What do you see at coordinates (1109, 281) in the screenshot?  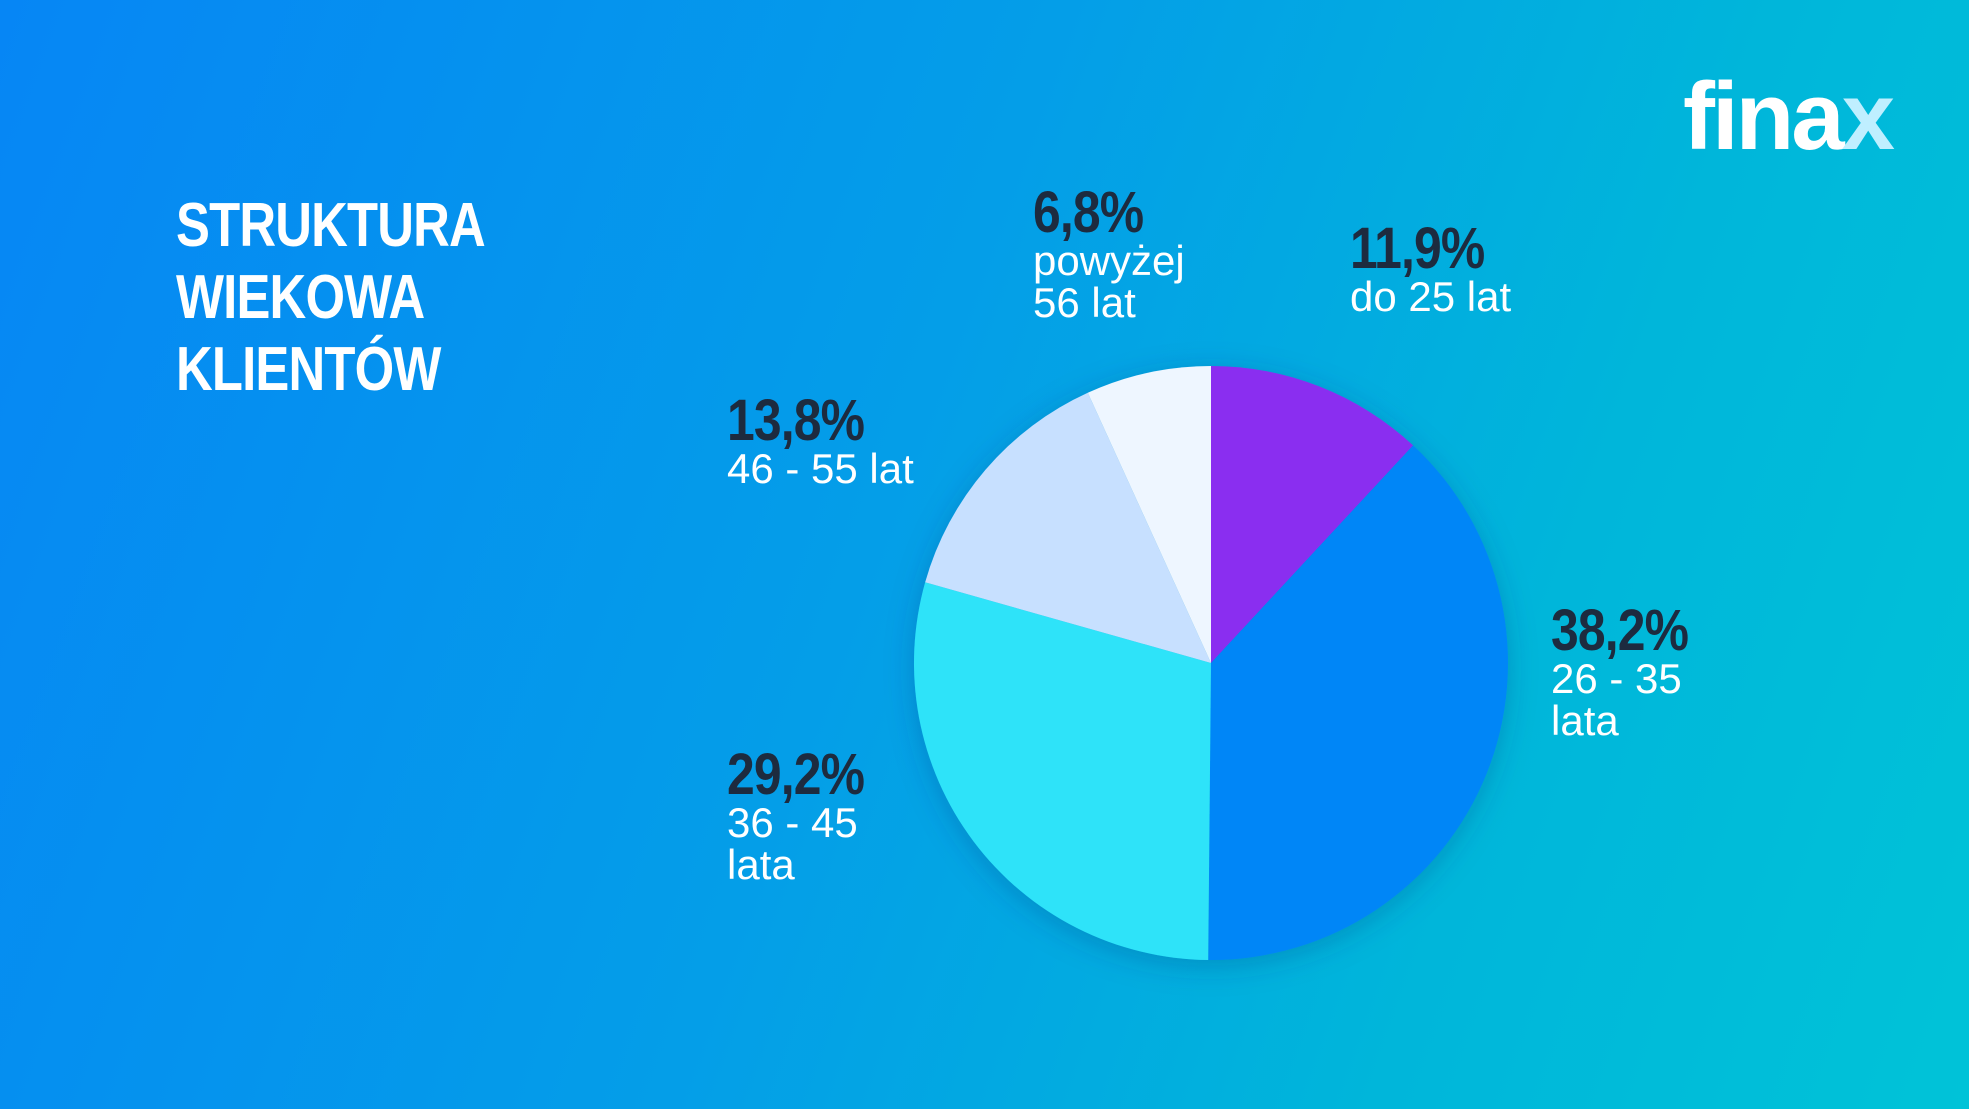 I see `label-desc: powyżej 56 lat` at bounding box center [1109, 281].